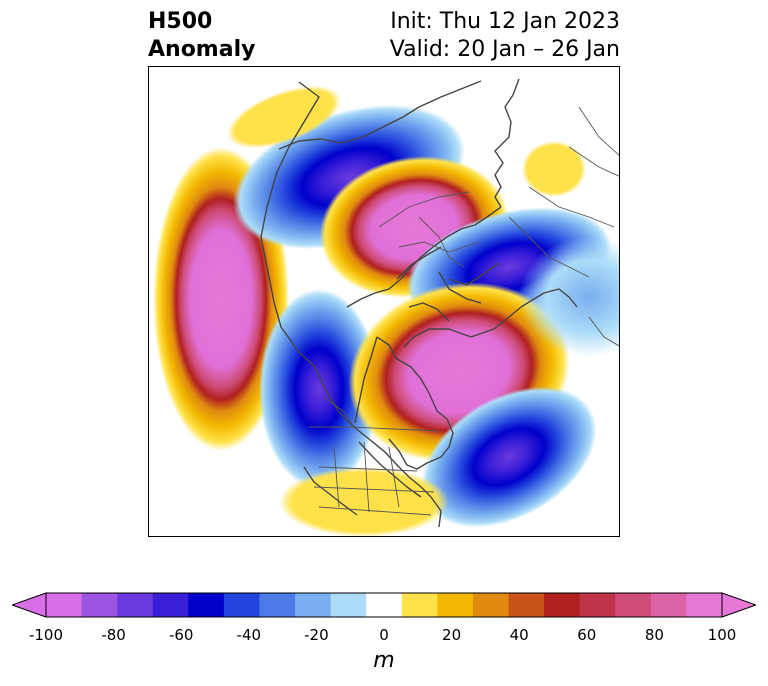 This screenshot has height=686, width=768. What do you see at coordinates (722, 635) in the screenshot?
I see `colorbar-tick-label: 100` at bounding box center [722, 635].